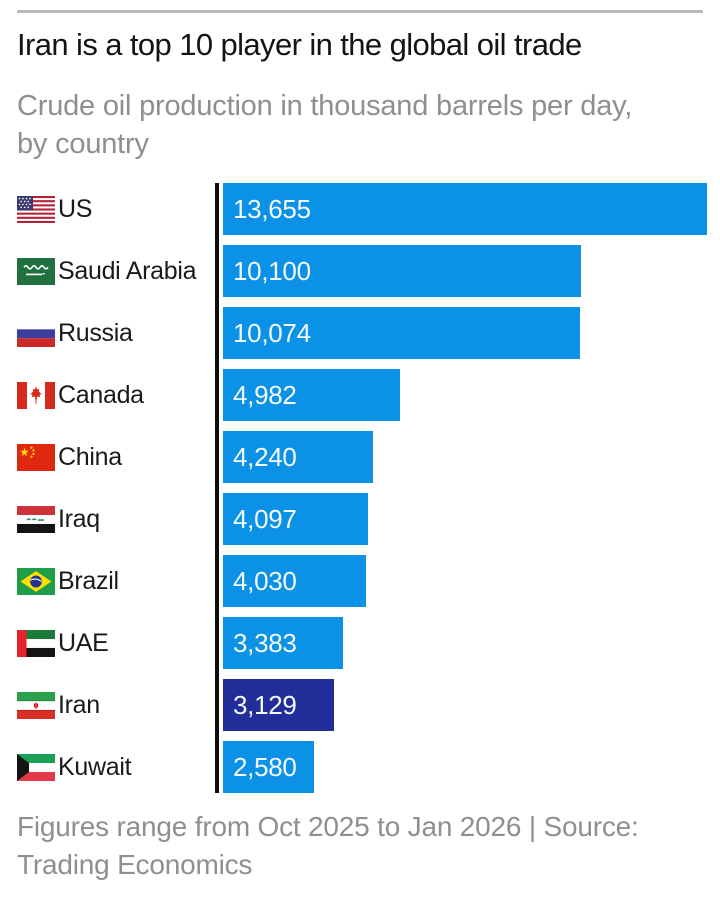 The width and height of the screenshot is (720, 920). Describe the element at coordinates (83, 642) in the screenshot. I see `country-label: UAE` at that location.